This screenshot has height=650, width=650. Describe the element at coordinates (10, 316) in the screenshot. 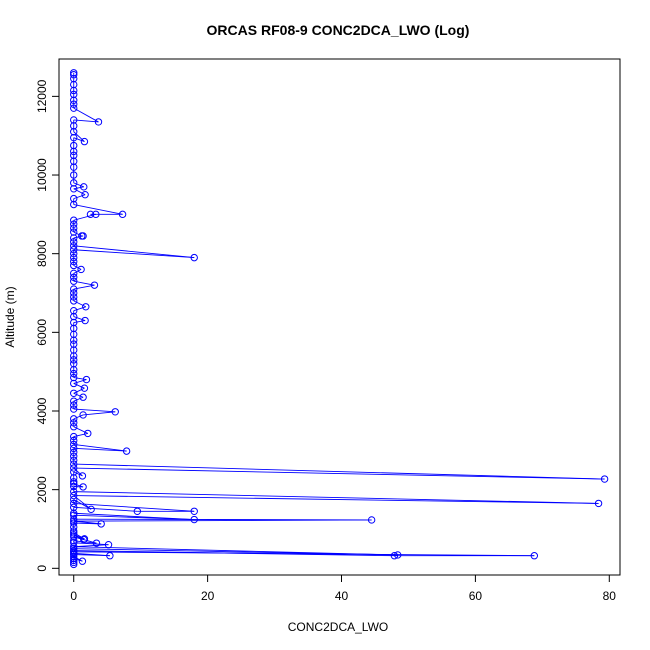

I see `y-axis-label: Altitude (m)` at that location.